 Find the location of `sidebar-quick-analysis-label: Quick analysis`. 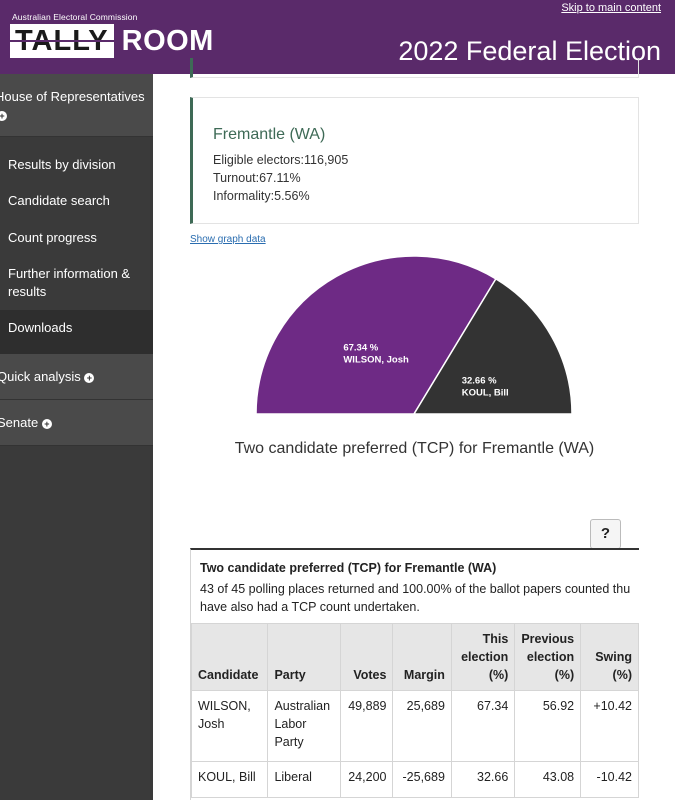

sidebar-quick-analysis-label: Quick analysis is located at coordinates (40, 376).